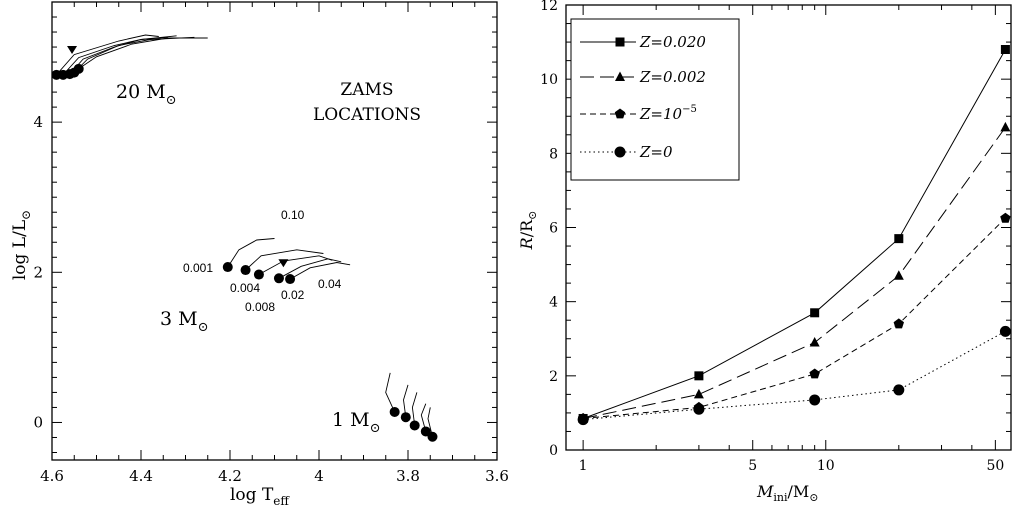 The width and height of the screenshot is (1013, 514). Describe the element at coordinates (260, 307) in the screenshot. I see `metallicity-label-0.008: 0.008` at that location.